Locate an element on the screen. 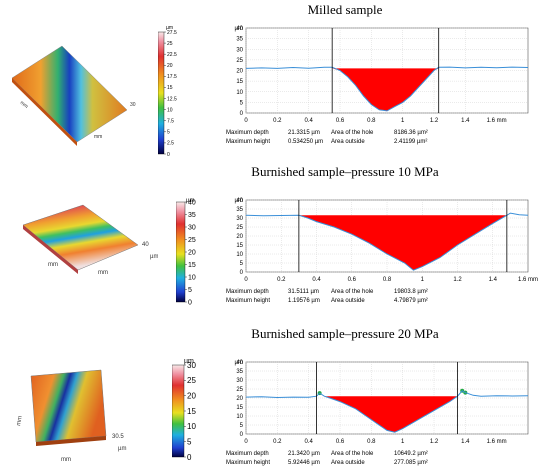 The width and height of the screenshot is (550, 473). colorbar-tick-label: 2.5 is located at coordinates (170, 144).